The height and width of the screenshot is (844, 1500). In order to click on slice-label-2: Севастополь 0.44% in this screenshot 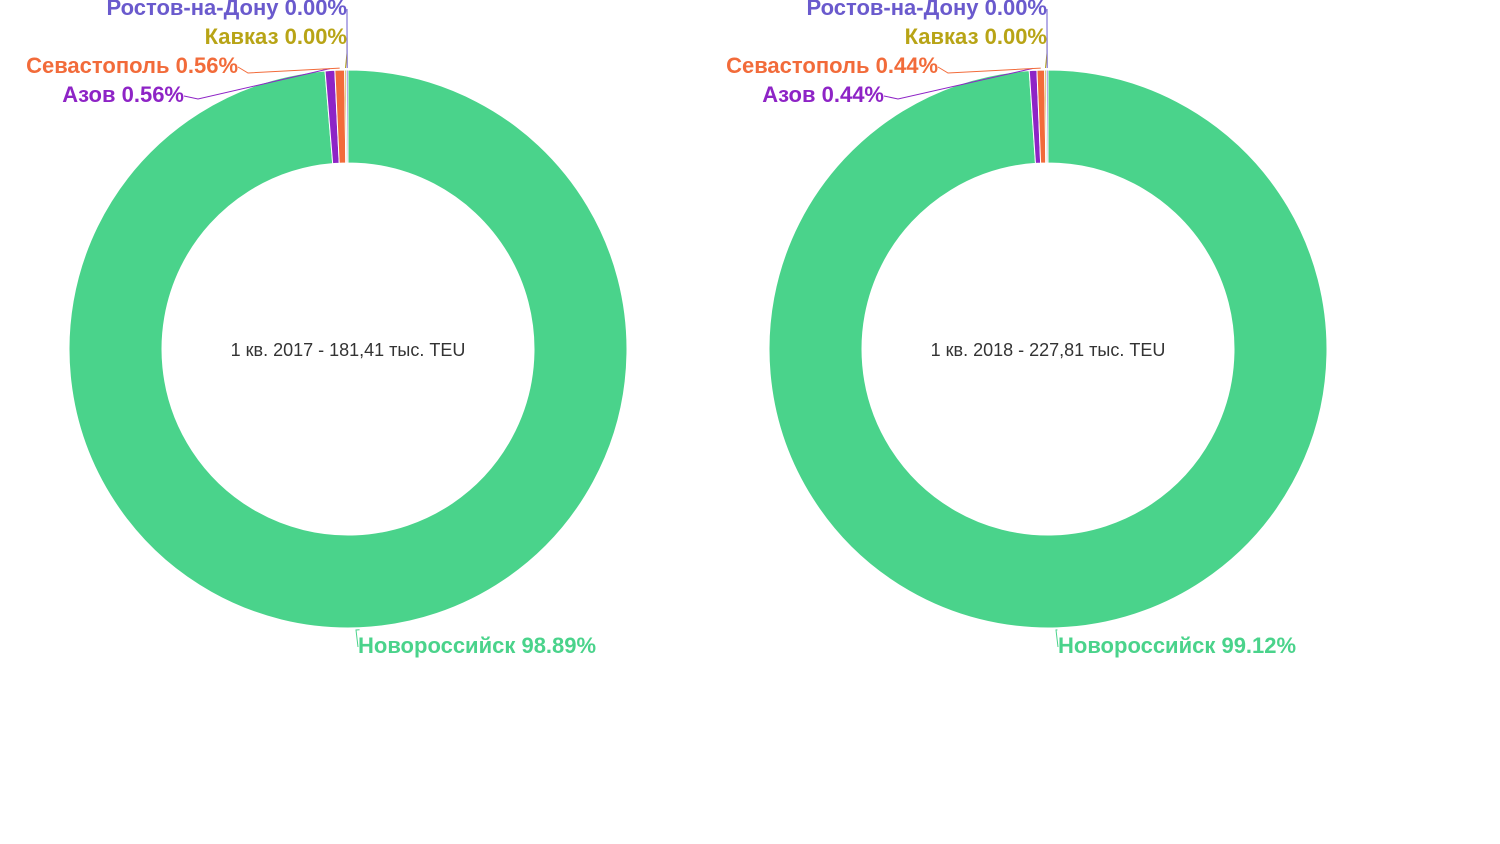, I will do `click(832, 65)`.